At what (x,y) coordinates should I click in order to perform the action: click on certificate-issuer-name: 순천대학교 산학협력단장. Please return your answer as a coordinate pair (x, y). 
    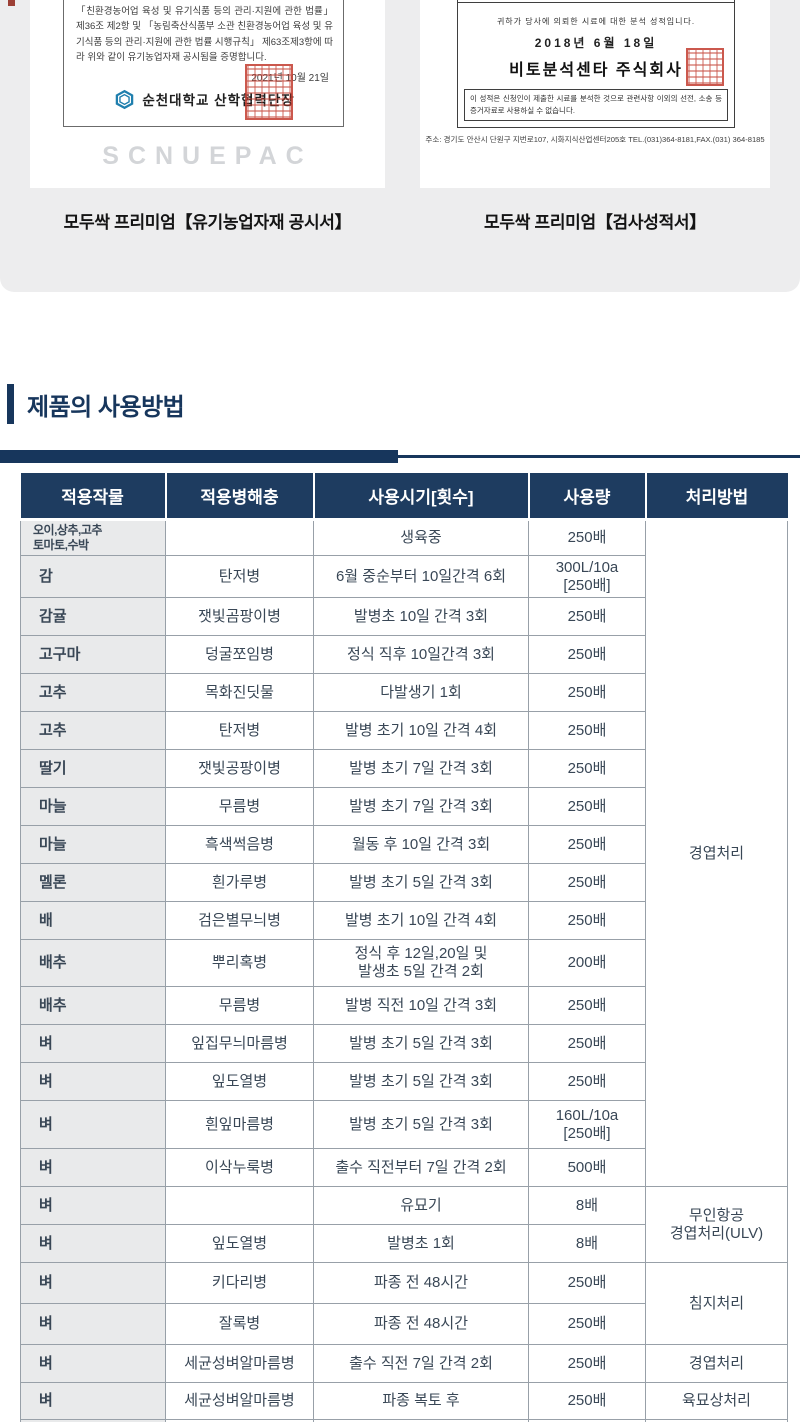
    Looking at the image, I should click on (218, 100).